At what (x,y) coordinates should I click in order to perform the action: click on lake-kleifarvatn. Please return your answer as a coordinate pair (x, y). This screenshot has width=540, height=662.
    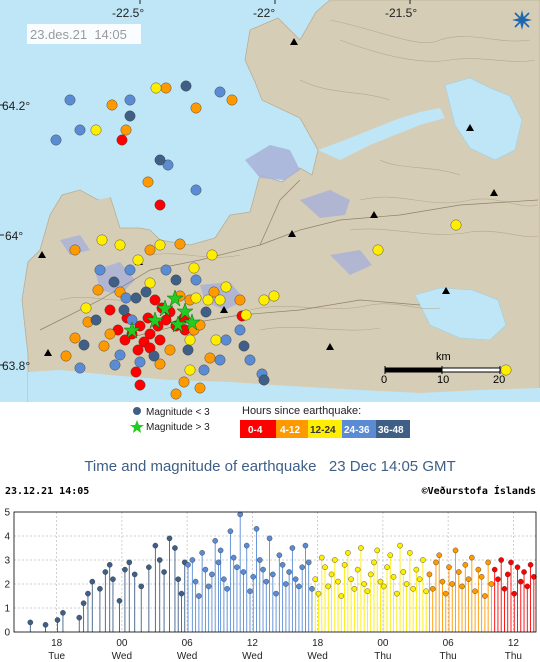
    Looking at the image, I should click on (460, 314).